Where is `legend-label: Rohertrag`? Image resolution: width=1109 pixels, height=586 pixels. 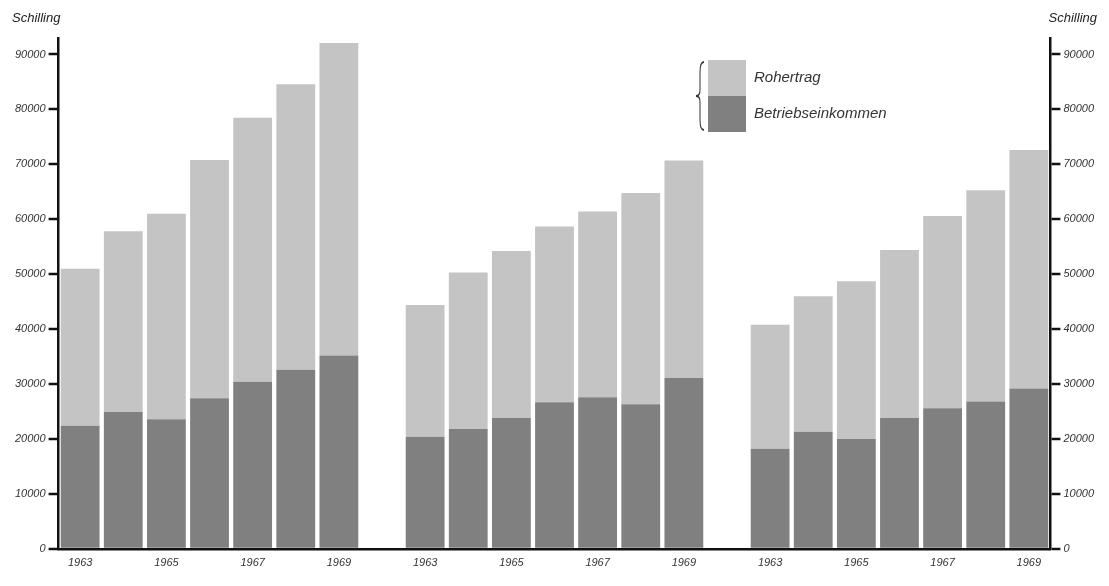
legend-label: Rohertrag is located at coordinates (788, 77).